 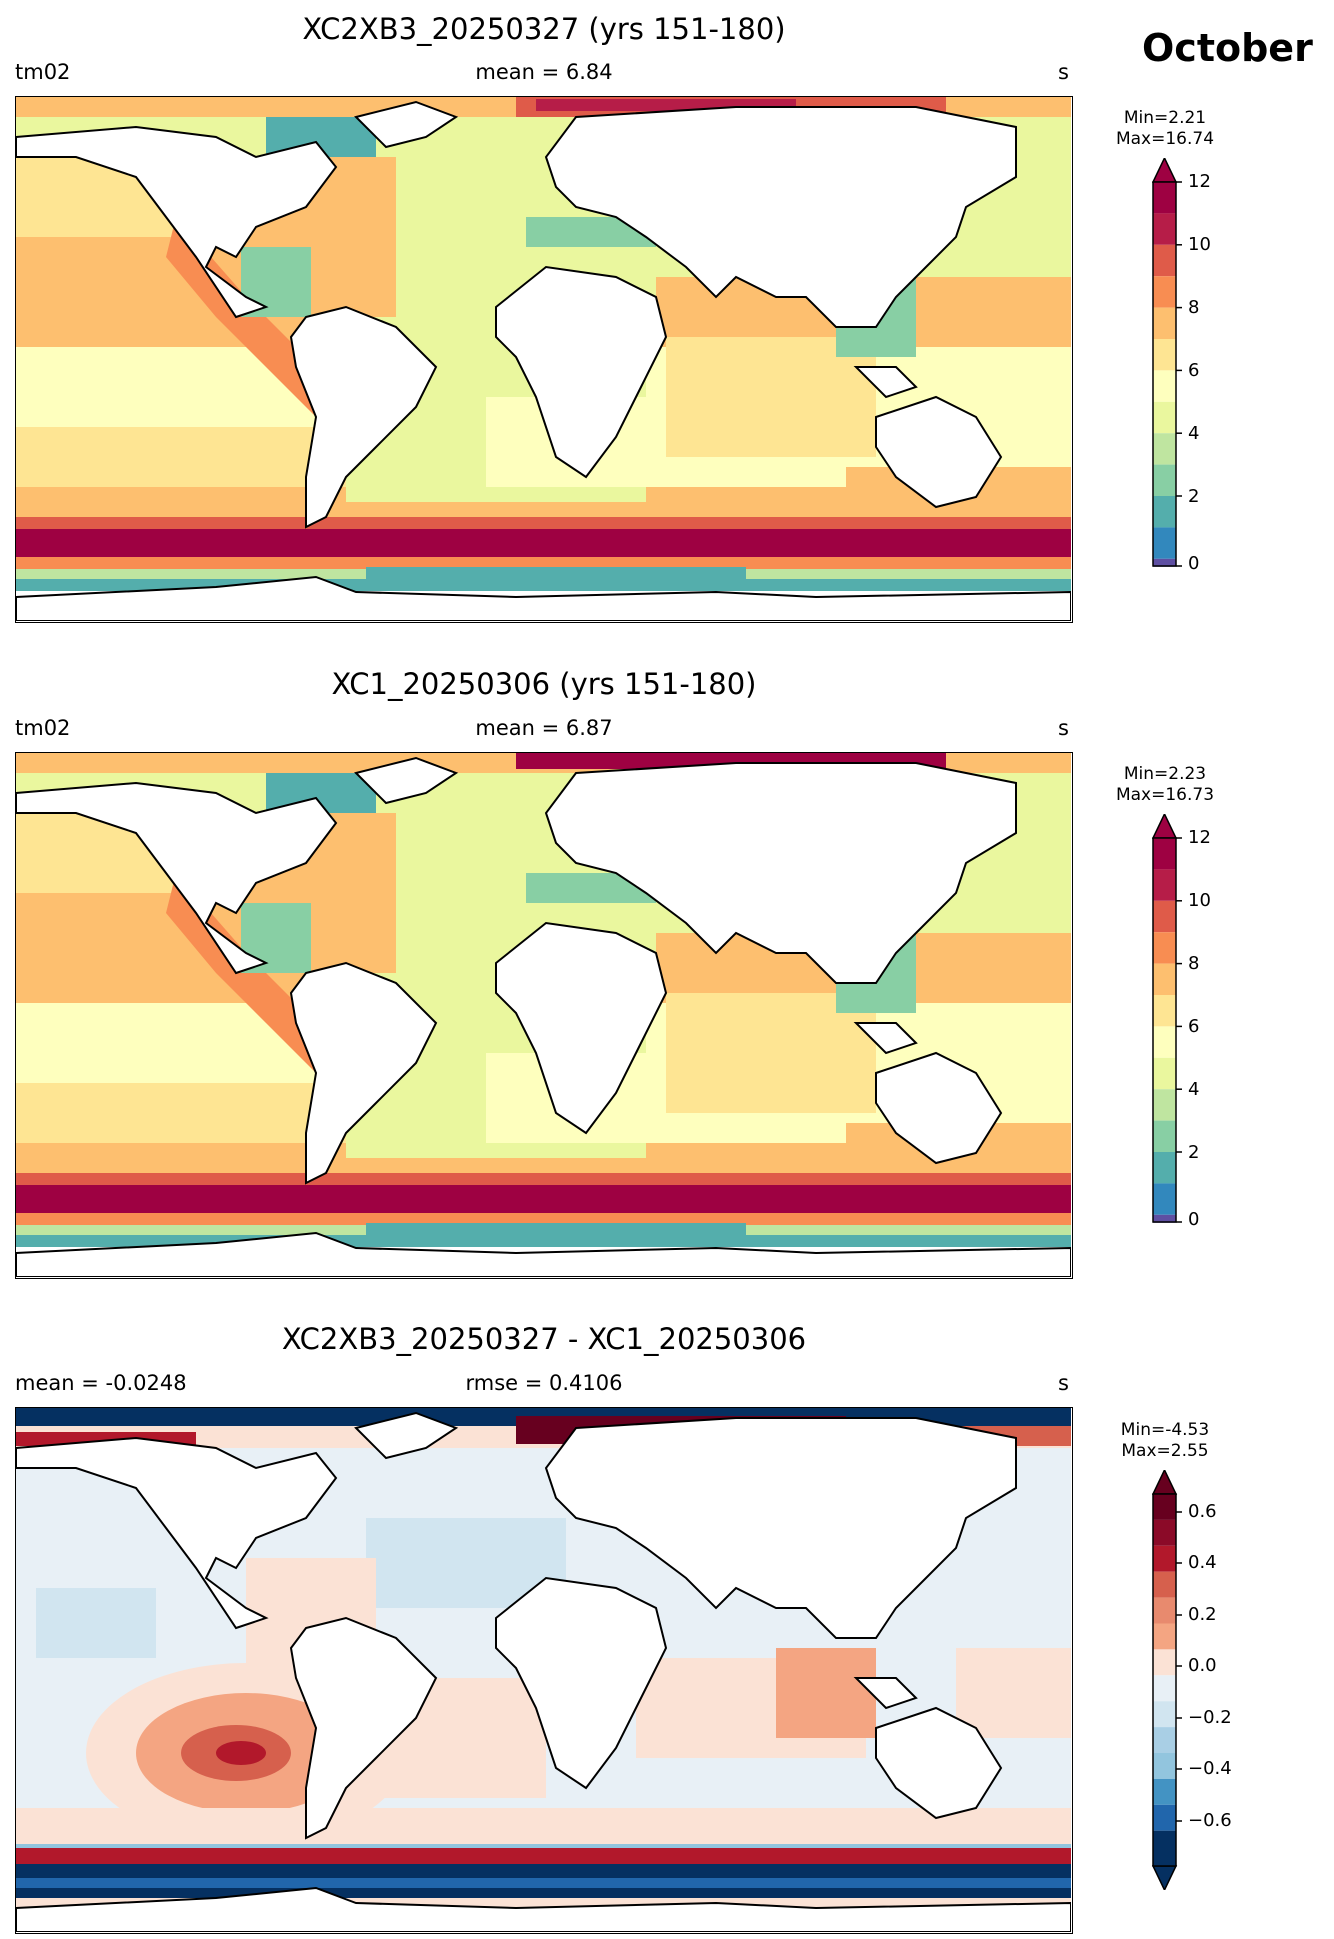 What do you see at coordinates (1202, 1665) in the screenshot?
I see `panel-3-tick-0.0: 0.0` at bounding box center [1202, 1665].